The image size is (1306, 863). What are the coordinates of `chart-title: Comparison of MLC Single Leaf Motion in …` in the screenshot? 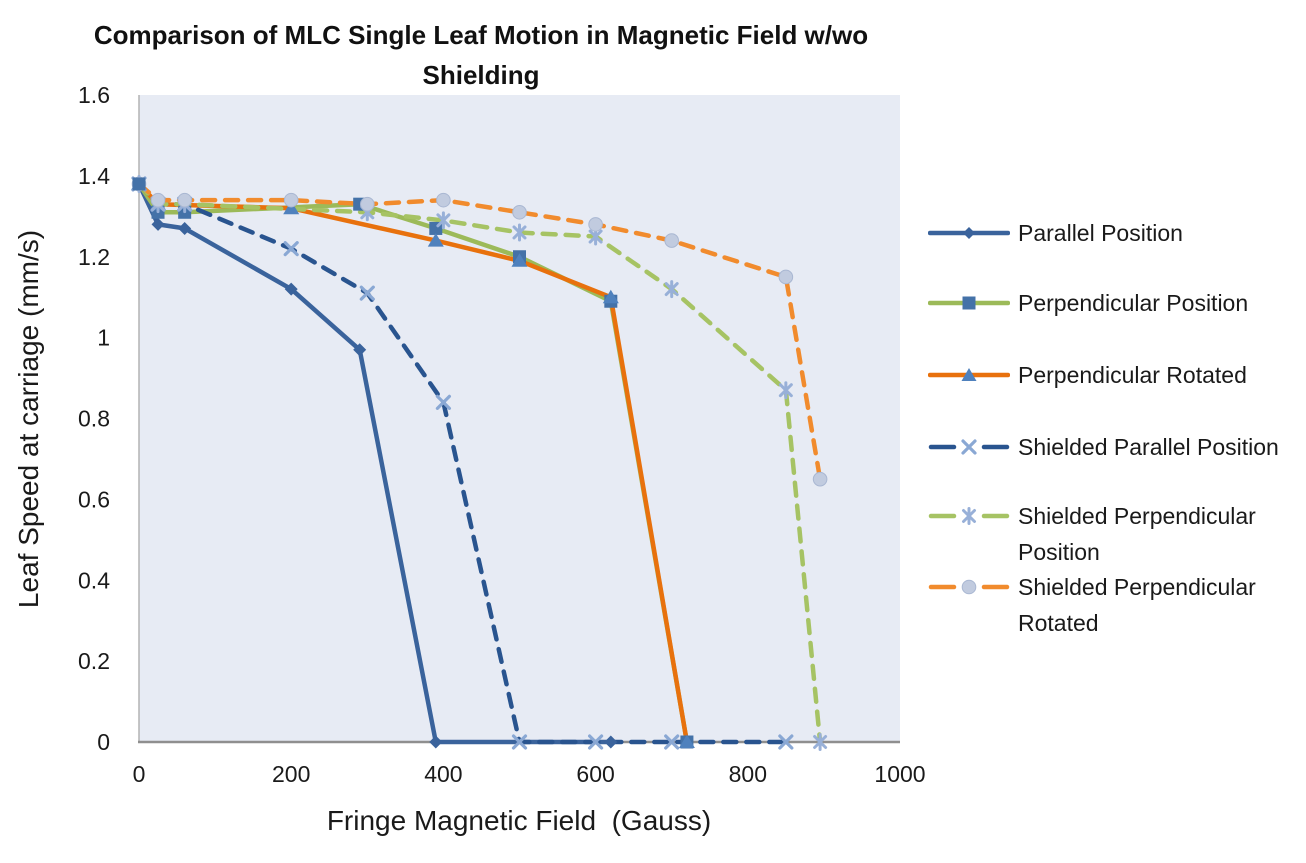 It's located at (481, 35).